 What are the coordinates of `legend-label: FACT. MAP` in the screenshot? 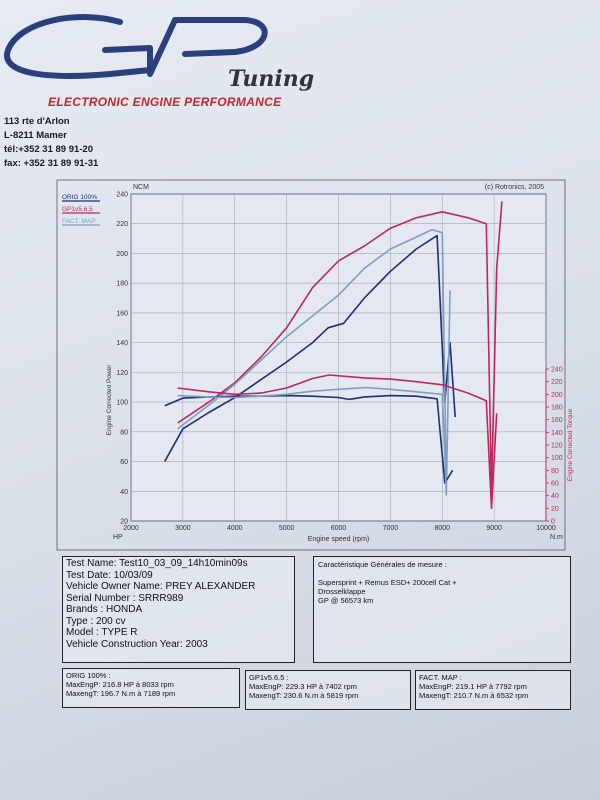 It's located at (79, 221).